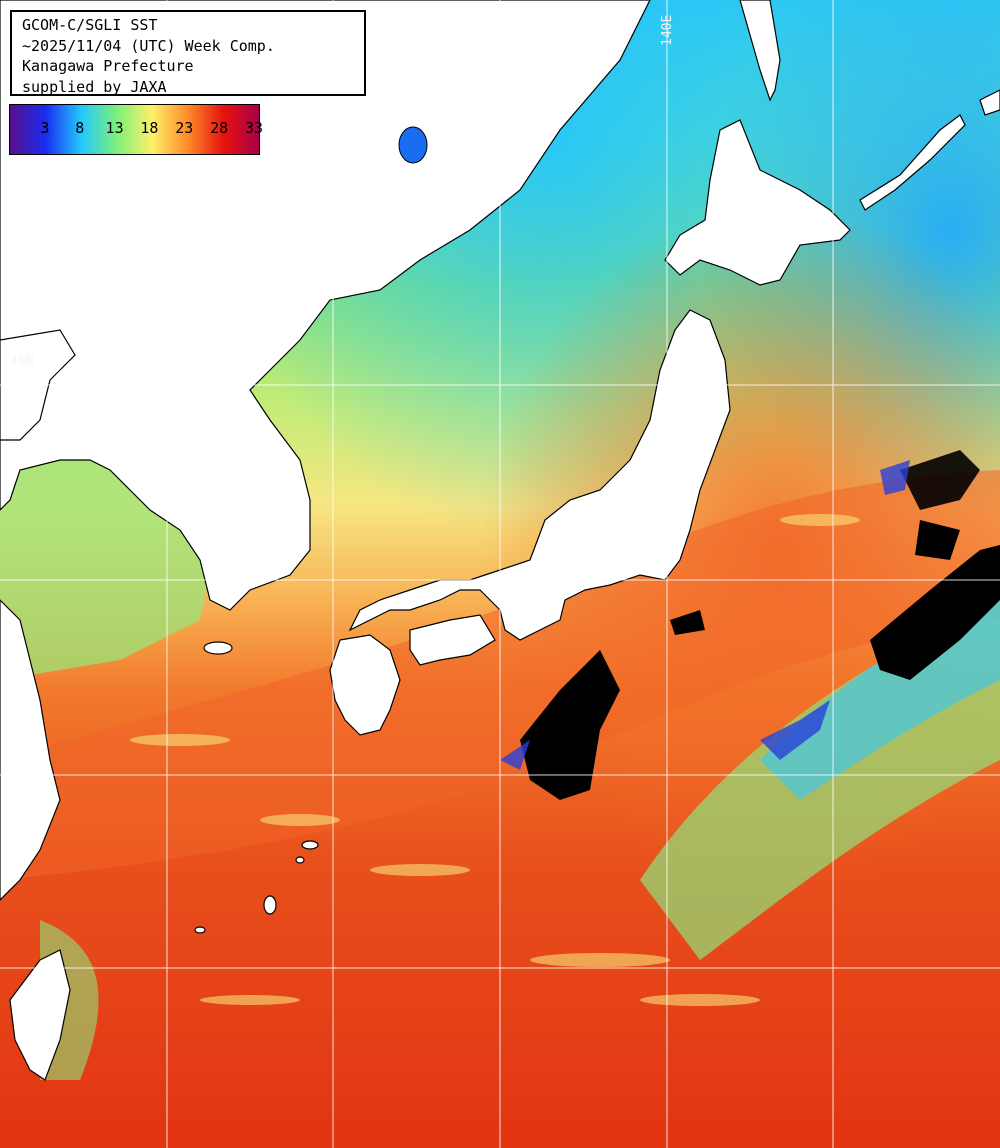 This screenshot has height=1148, width=1000. I want to click on legend-tick-label: 13, so click(114, 128).